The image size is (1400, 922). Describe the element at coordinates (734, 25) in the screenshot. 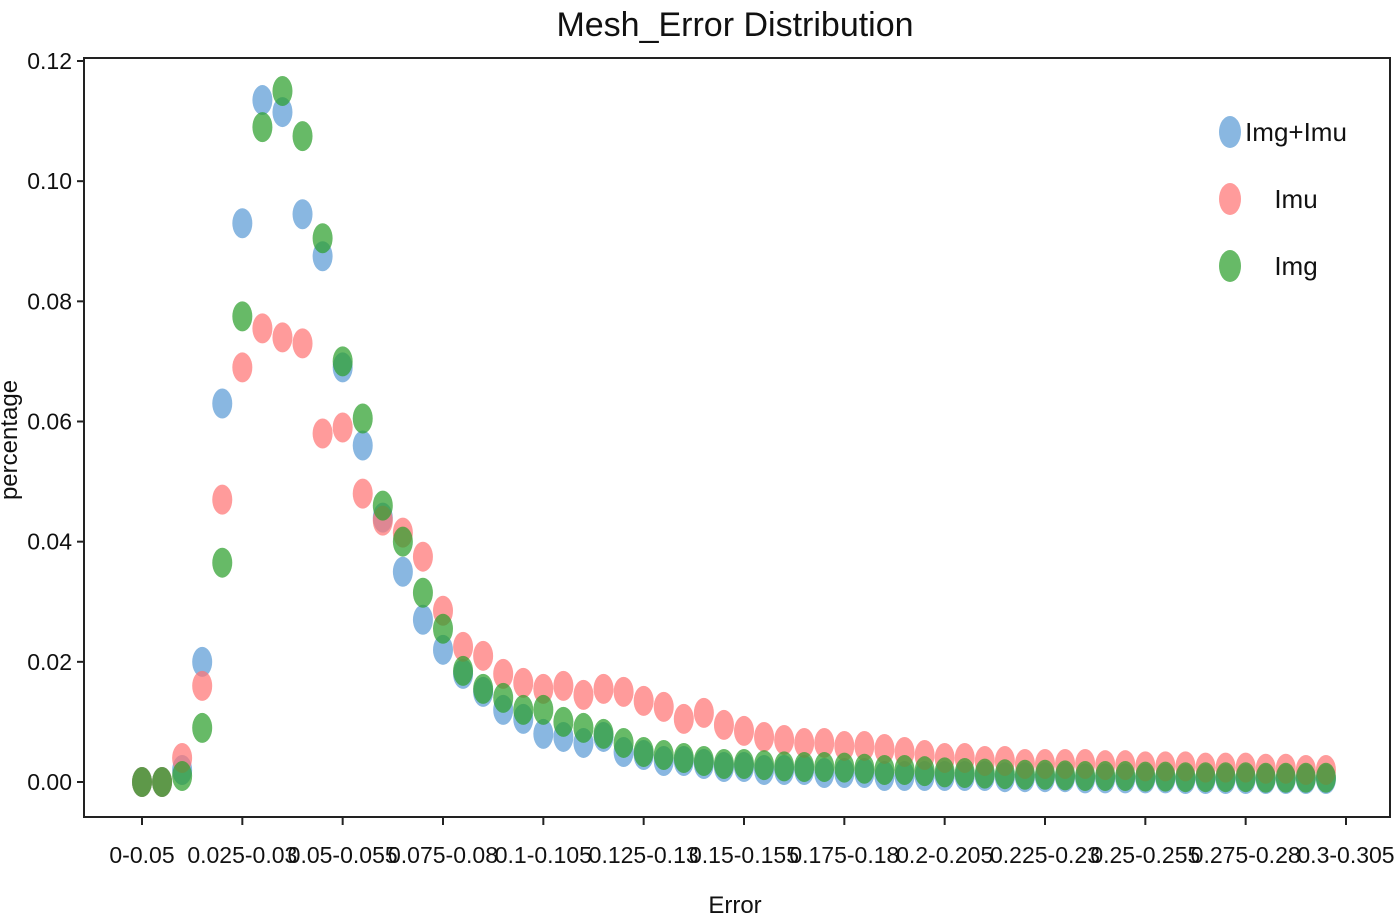

I see `chart-title: Mesh_Error Distribution` at that location.